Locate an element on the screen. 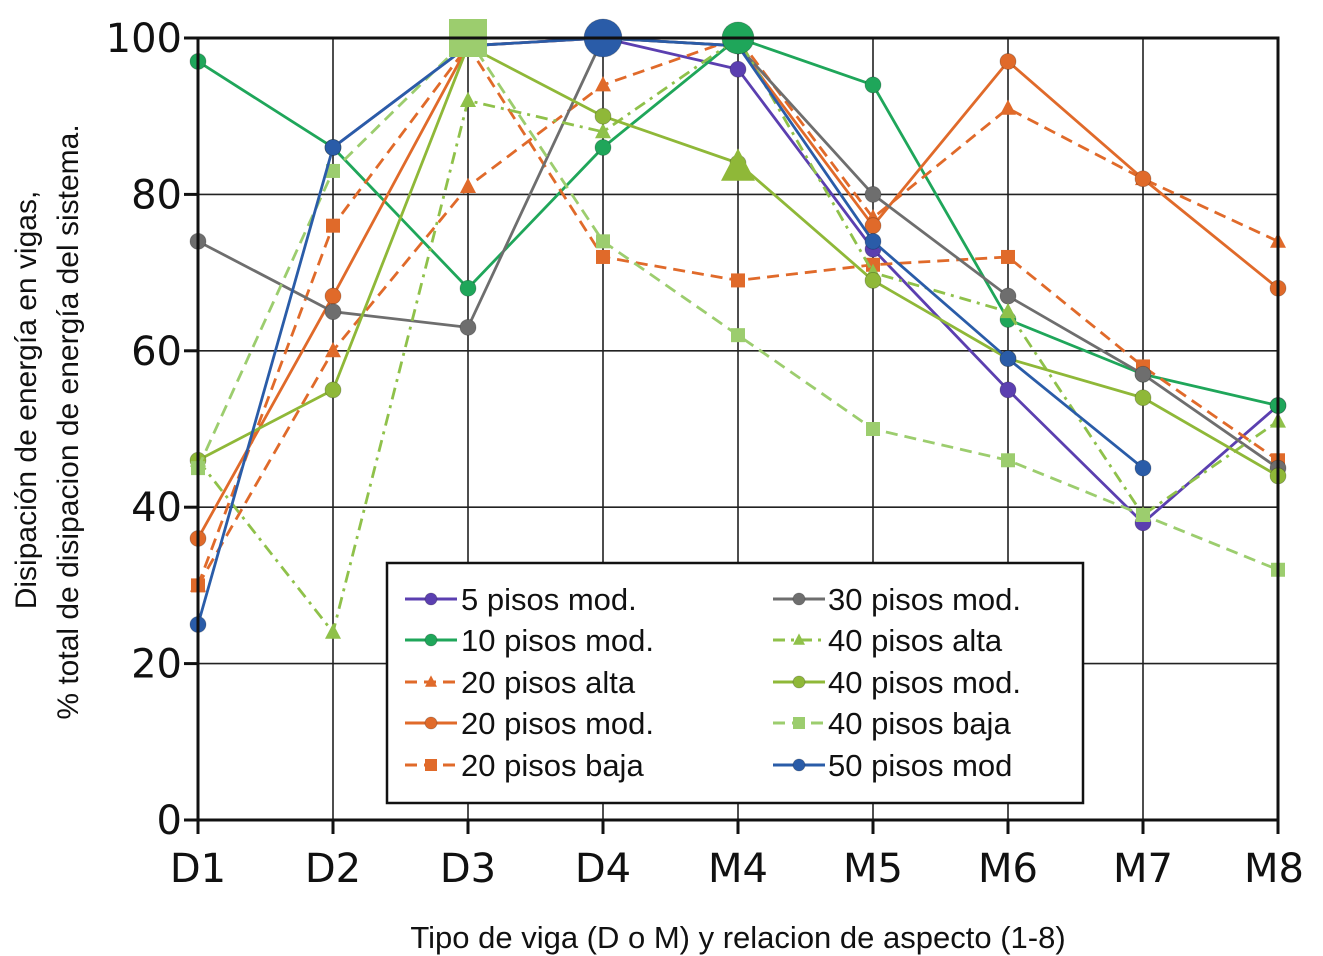 The height and width of the screenshot is (956, 1323). x-tick-label: D4 is located at coordinates (603, 869).